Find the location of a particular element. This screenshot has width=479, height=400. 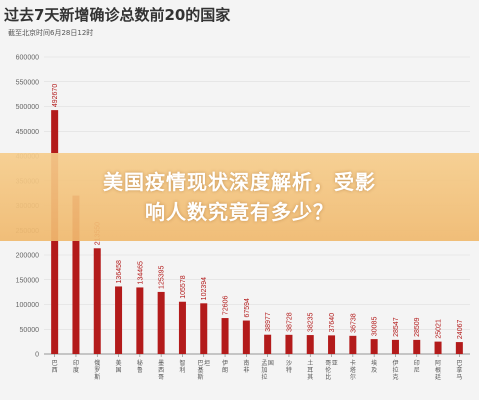

headline-line-2: 响人数究竟有多少？ is located at coordinates (239, 212).